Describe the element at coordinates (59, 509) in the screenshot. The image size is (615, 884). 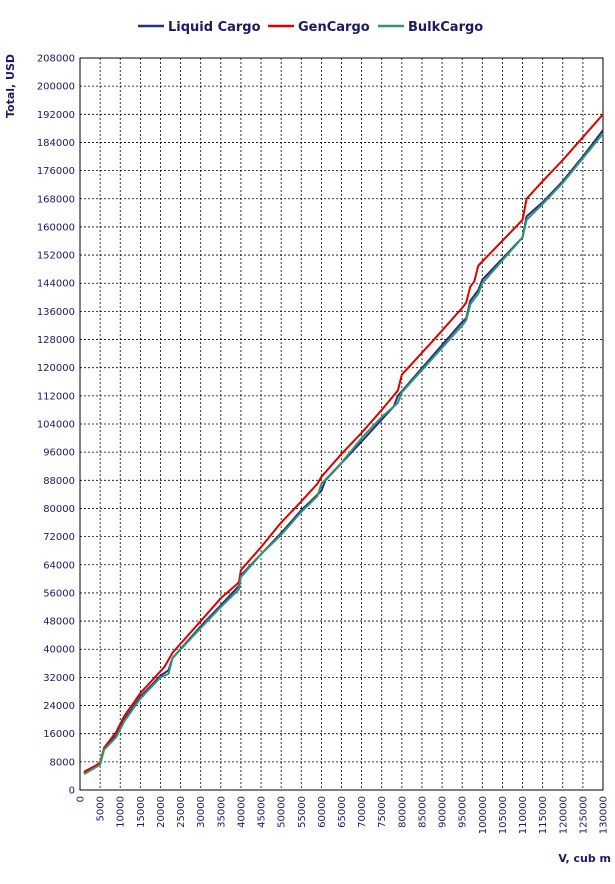
I see `y-tick-label: 80000` at that location.